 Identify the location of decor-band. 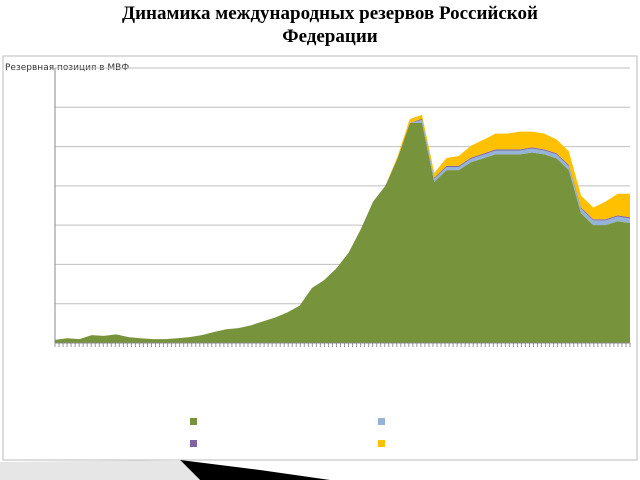
(100, 470).